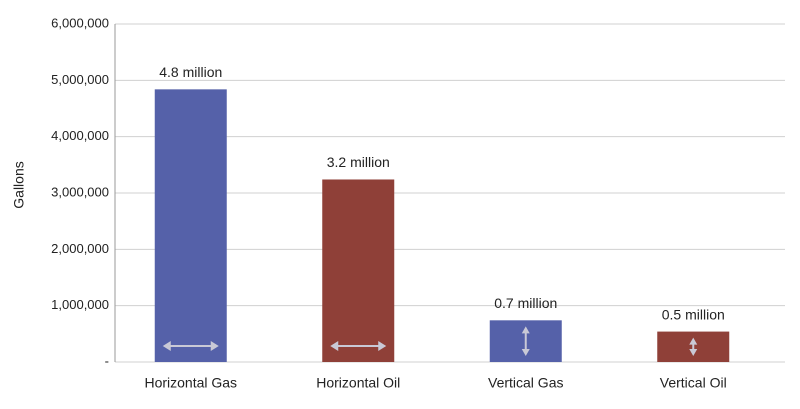  Describe the element at coordinates (358, 162) in the screenshot. I see `data-label: 3.2 million` at that location.